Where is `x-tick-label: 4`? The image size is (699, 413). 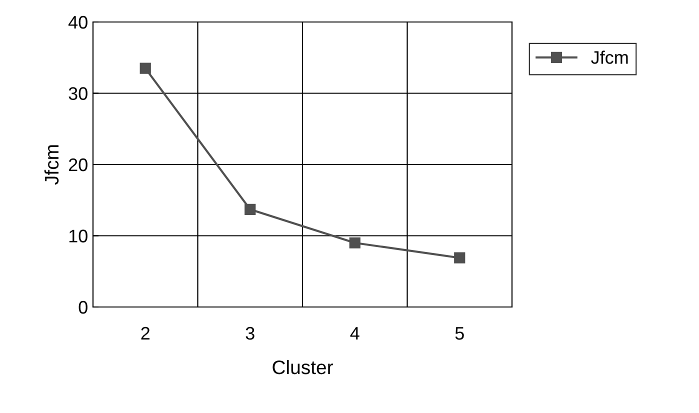
x-tick-label: 4 is located at coordinates (355, 333).